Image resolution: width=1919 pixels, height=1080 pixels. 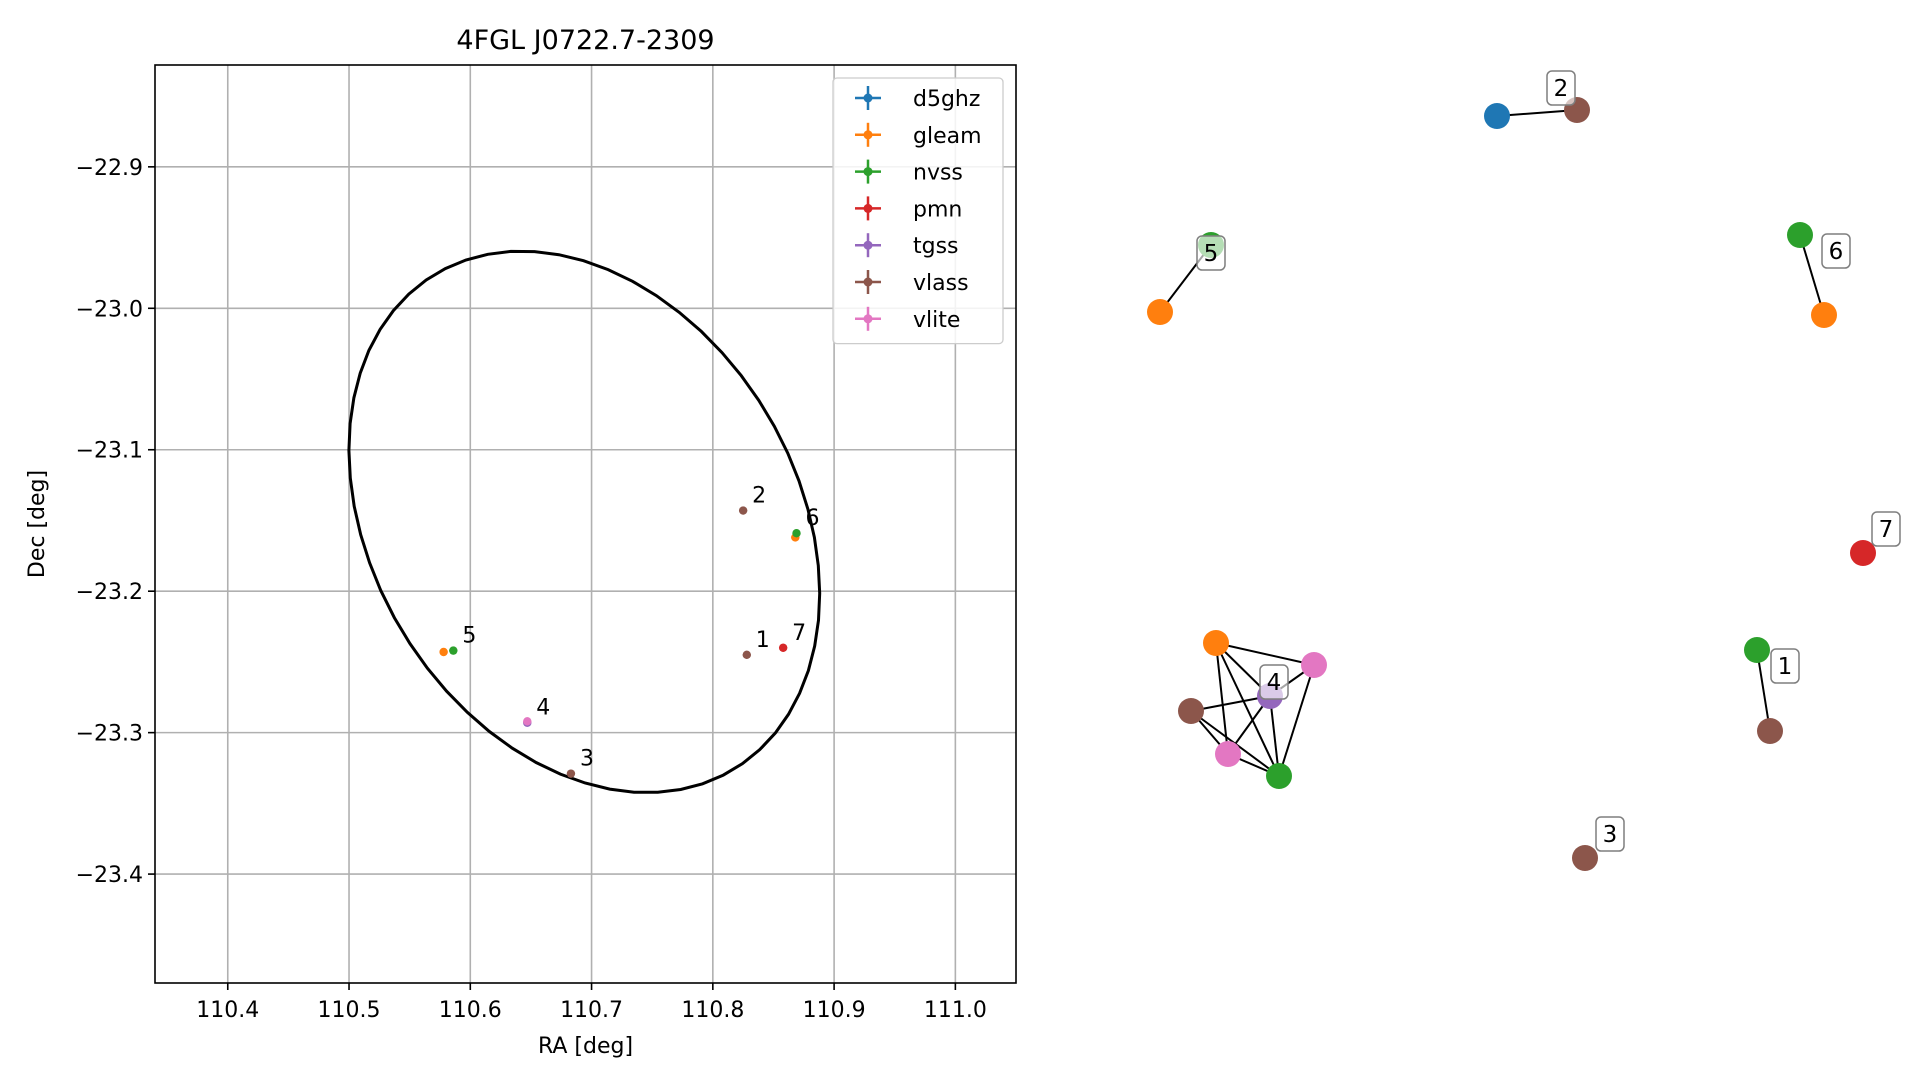 What do you see at coordinates (763, 640) in the screenshot?
I see `point-annotation-1: 1` at bounding box center [763, 640].